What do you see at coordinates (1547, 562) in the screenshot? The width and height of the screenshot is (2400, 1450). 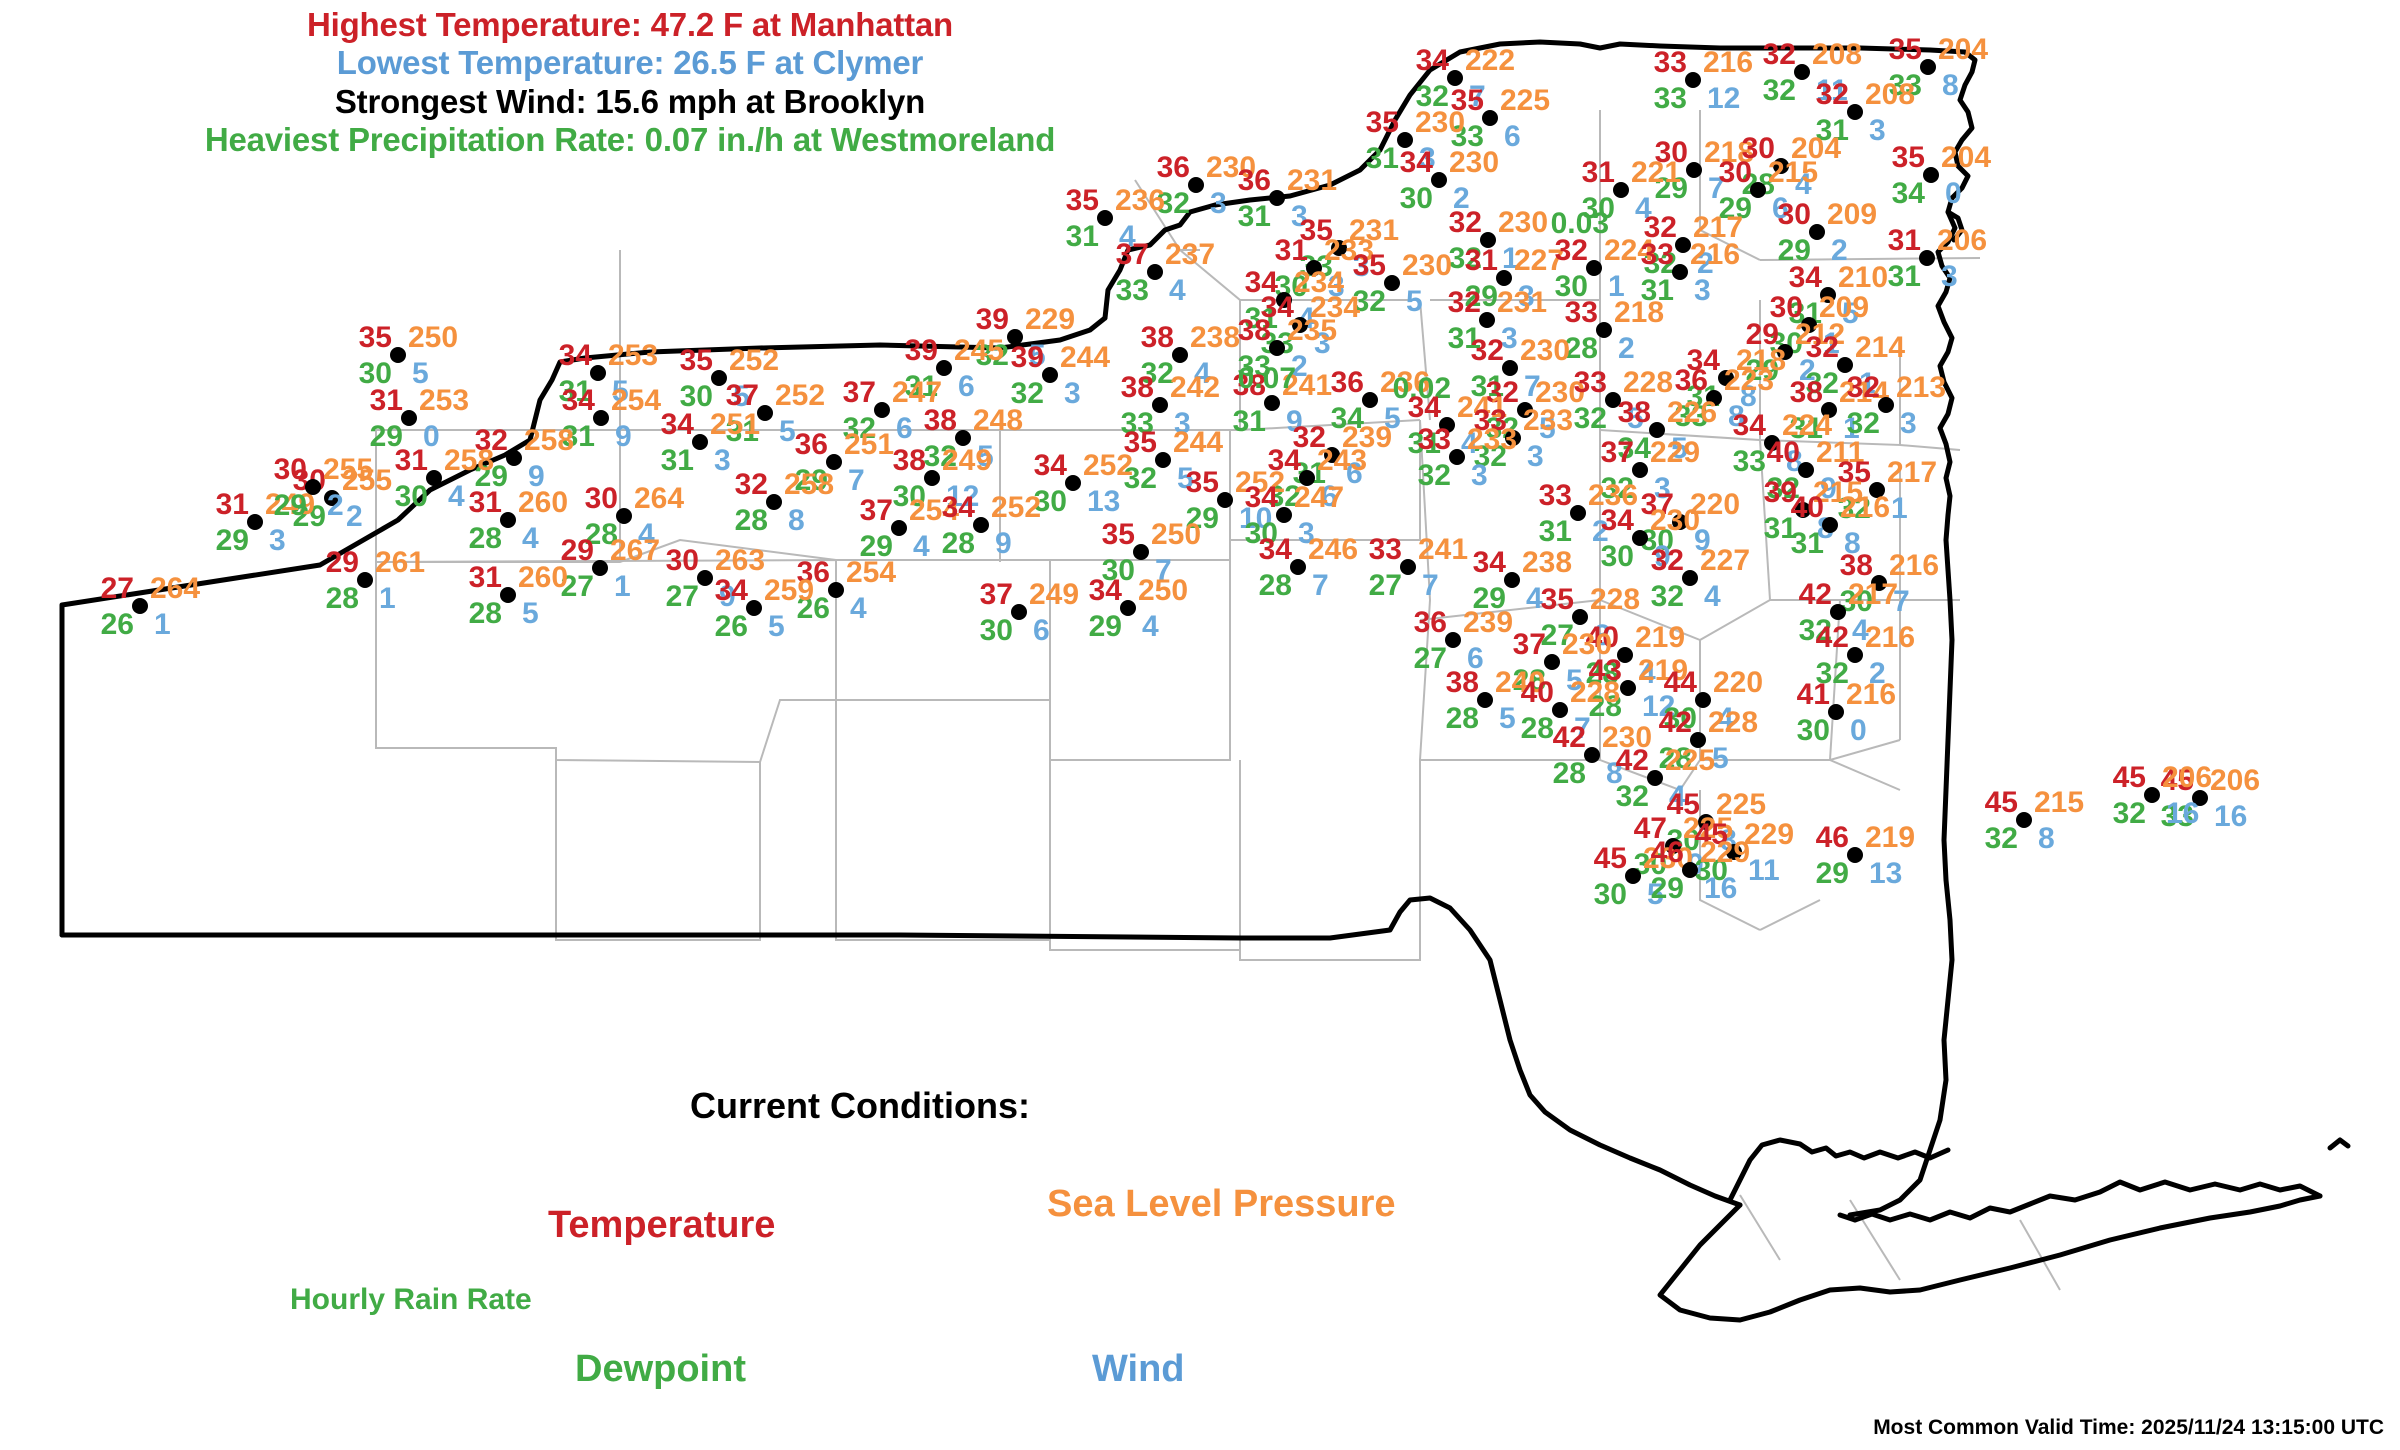 I see `station-pressure: 238` at bounding box center [1547, 562].